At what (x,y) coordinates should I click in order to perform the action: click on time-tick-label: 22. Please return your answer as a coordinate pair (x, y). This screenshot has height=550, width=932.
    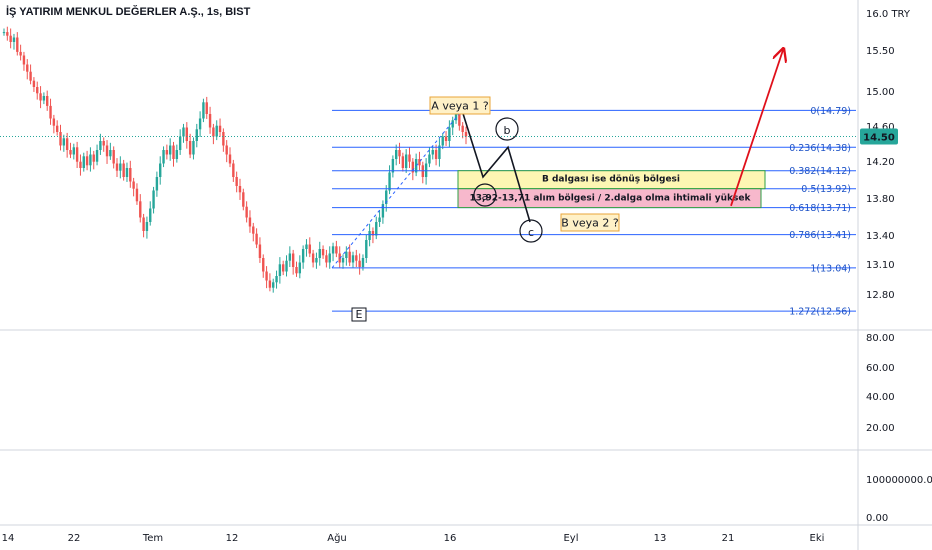
    Looking at the image, I should click on (74, 538).